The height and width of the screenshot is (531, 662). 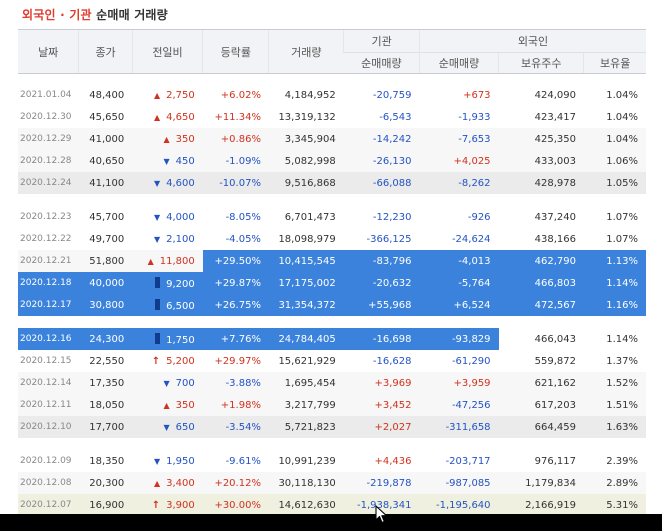 What do you see at coordinates (622, 427) in the screenshot?
I see `hold-ratio-cell: 1.63%` at bounding box center [622, 427].